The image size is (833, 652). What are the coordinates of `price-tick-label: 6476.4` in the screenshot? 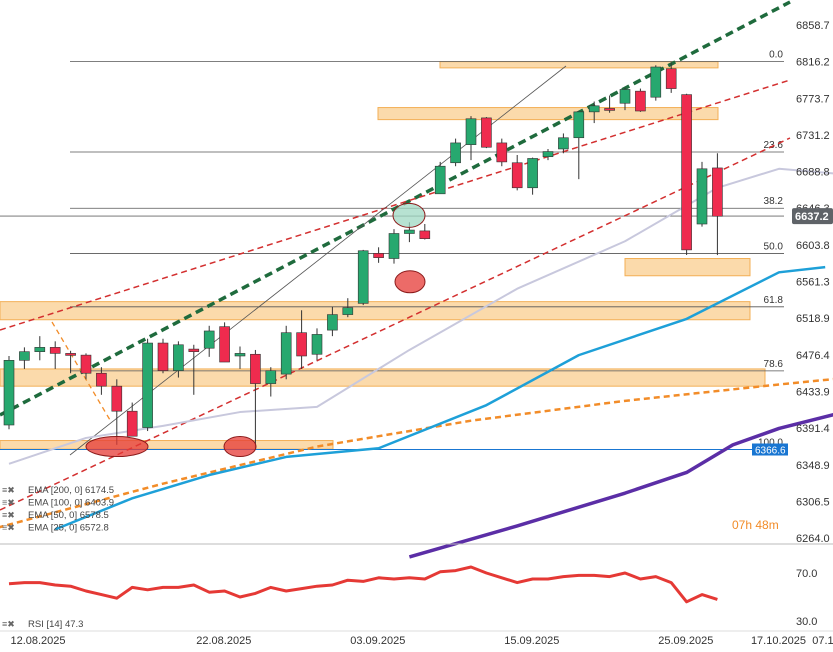 It's located at (813, 356).